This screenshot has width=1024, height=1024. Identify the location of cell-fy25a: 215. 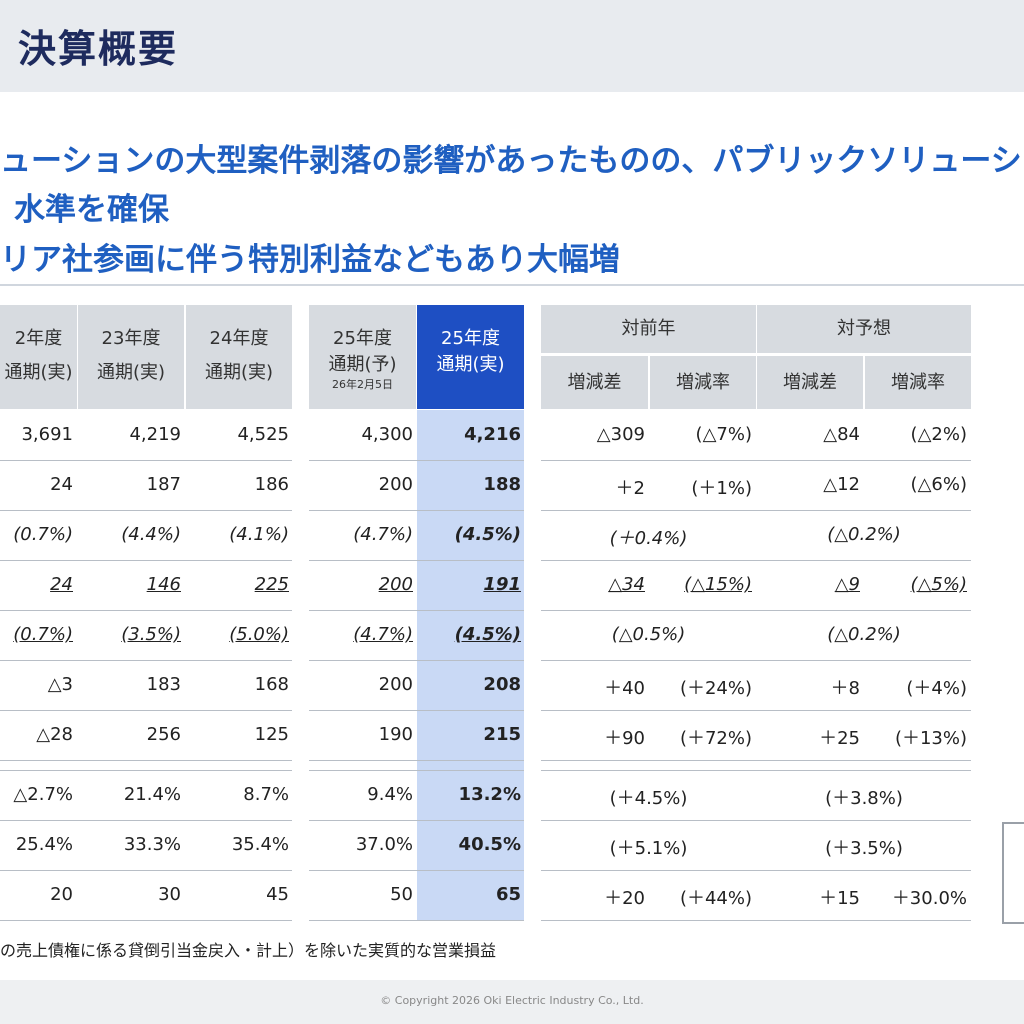
(502, 734).